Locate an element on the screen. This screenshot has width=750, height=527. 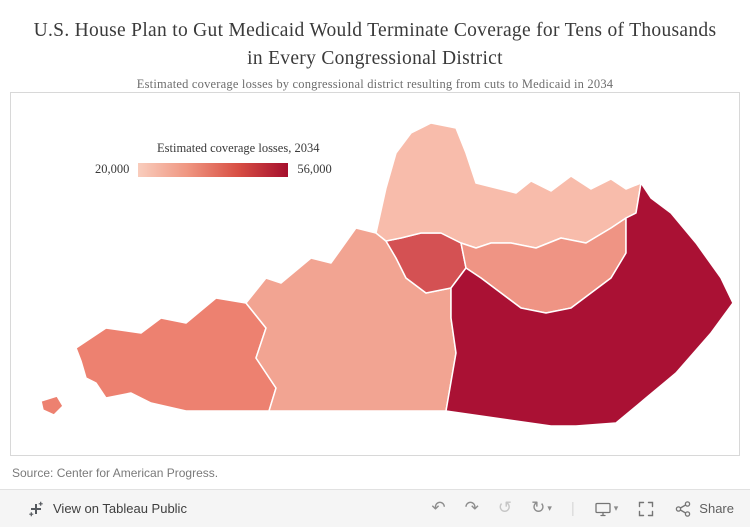
device-preview-button: ▾ is located at coordinates (606, 509).